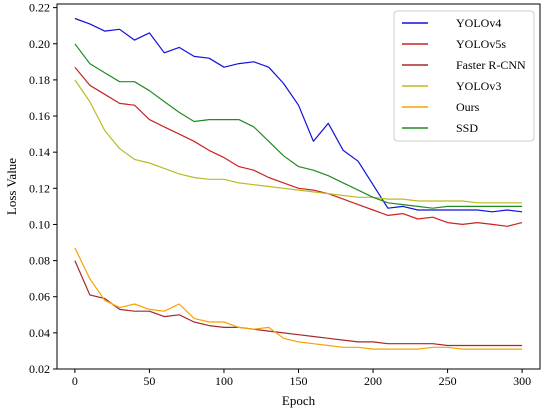 The height and width of the screenshot is (412, 550). Describe the element at coordinates (373, 381) in the screenshot. I see `x-tick-label: 200` at that location.